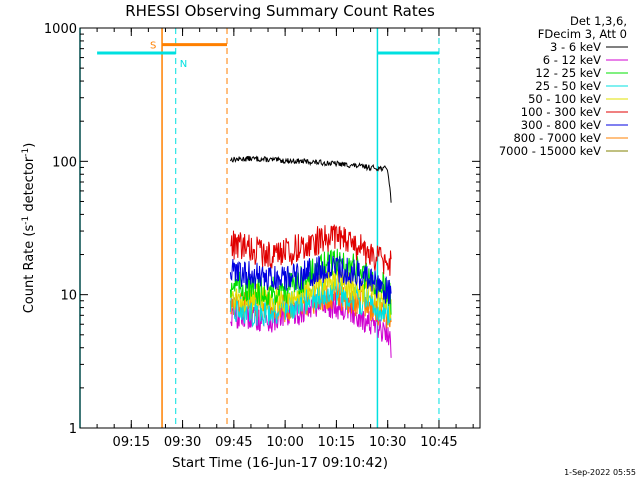 This screenshot has height=484, width=640. What do you see at coordinates (550, 151) in the screenshot?
I see `legend-entry-label: 7000 - 15000 keV` at bounding box center [550, 151].